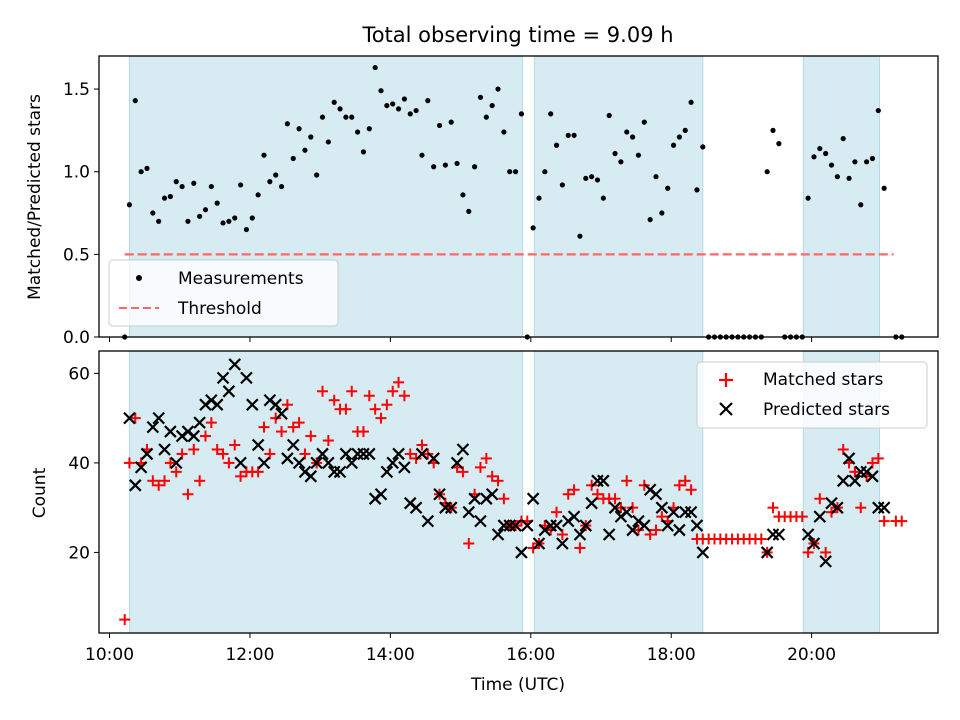 The width and height of the screenshot is (960, 720). Describe the element at coordinates (461, 339) in the screenshot. I see `top-panel-x-axis` at that location.